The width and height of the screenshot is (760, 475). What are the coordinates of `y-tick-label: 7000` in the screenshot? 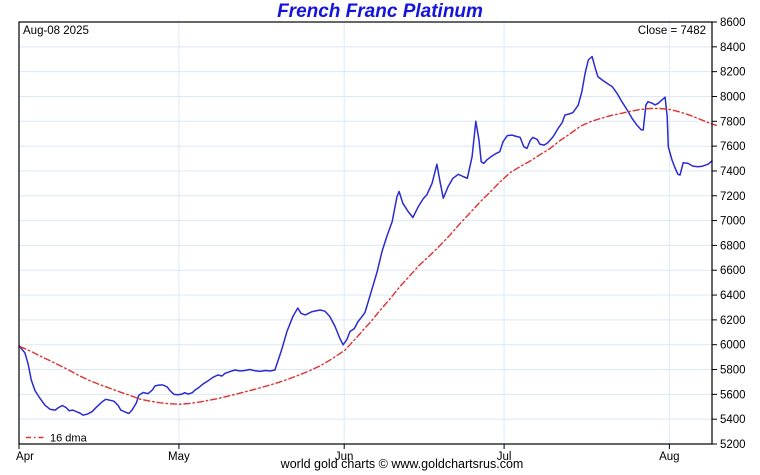 It's located at (733, 222).